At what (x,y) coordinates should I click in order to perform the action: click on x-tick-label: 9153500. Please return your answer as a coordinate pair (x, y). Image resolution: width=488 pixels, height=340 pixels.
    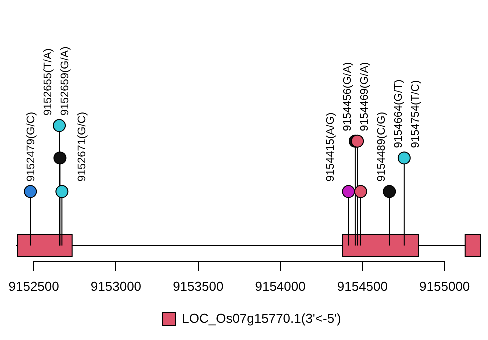
    Looking at the image, I should click on (198, 286).